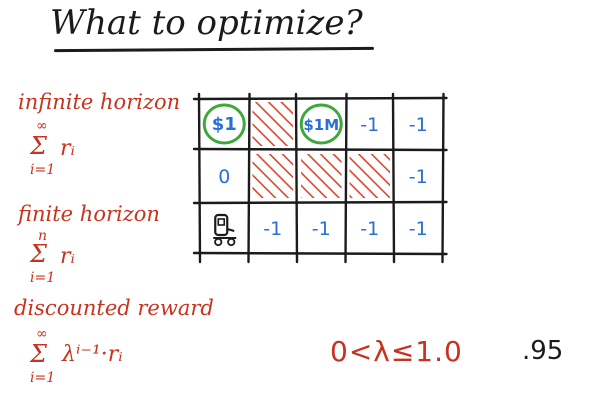  Describe the element at coordinates (225, 230) in the screenshot. I see `robot-icon` at that location.